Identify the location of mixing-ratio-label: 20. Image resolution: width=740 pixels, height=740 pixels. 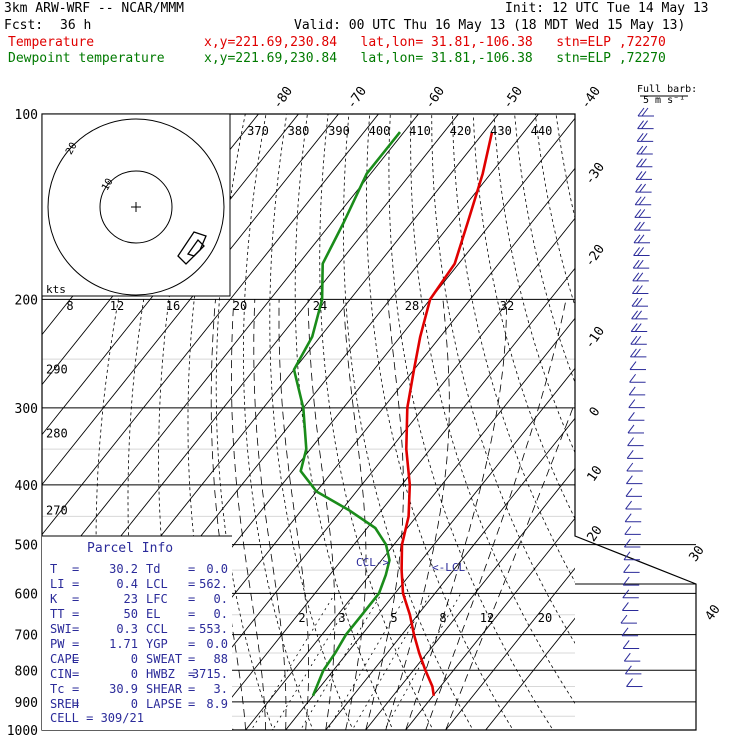
(545, 618).